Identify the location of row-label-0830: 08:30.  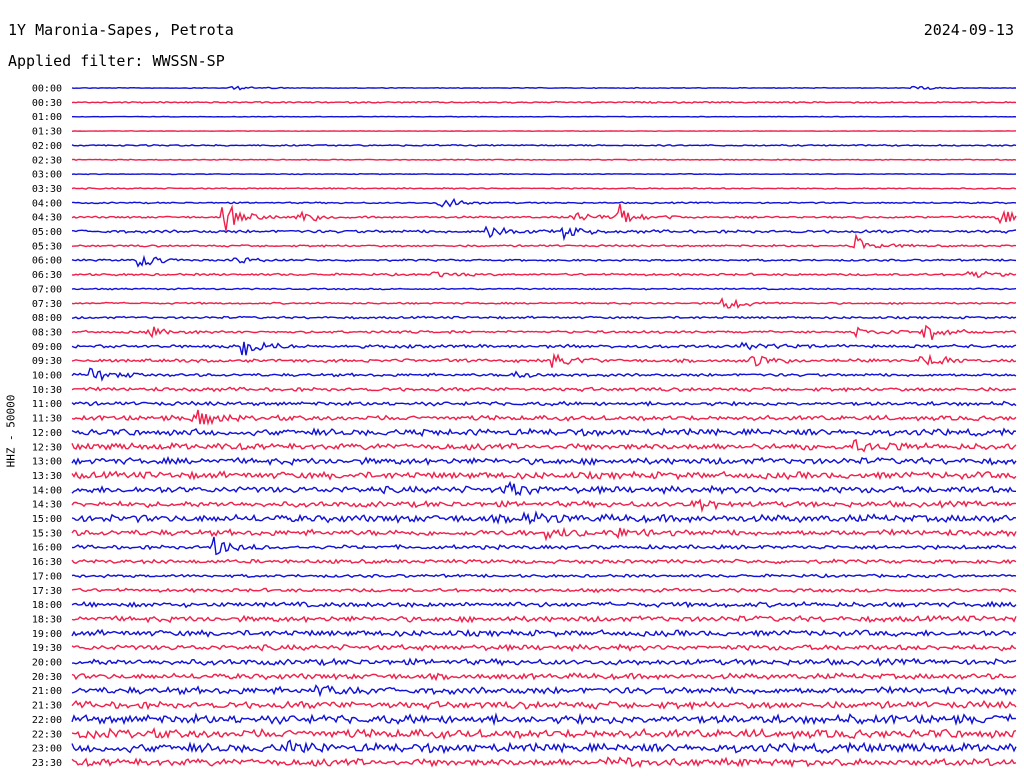
(47, 332).